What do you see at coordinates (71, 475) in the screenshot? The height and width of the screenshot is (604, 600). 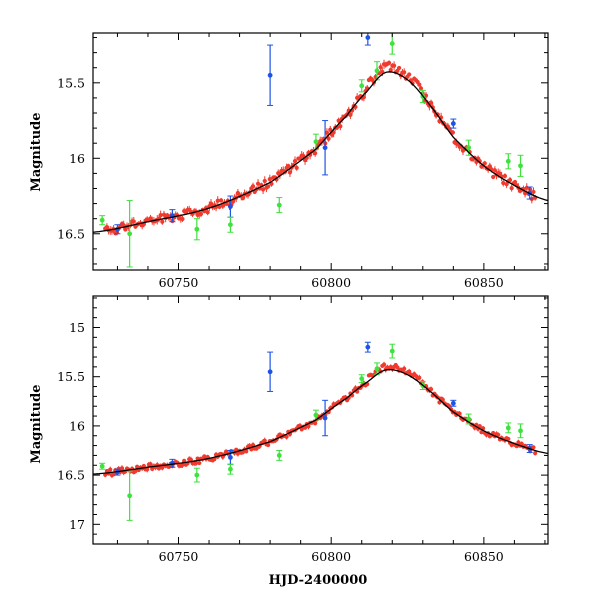 I see `y-tick-label: 16.5` at bounding box center [71, 475].